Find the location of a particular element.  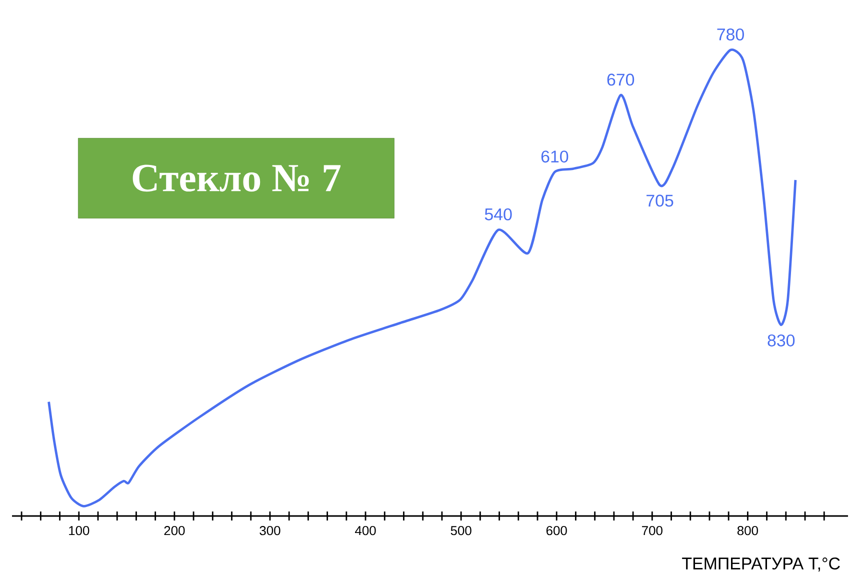

x-tick-label: 700 is located at coordinates (652, 531).